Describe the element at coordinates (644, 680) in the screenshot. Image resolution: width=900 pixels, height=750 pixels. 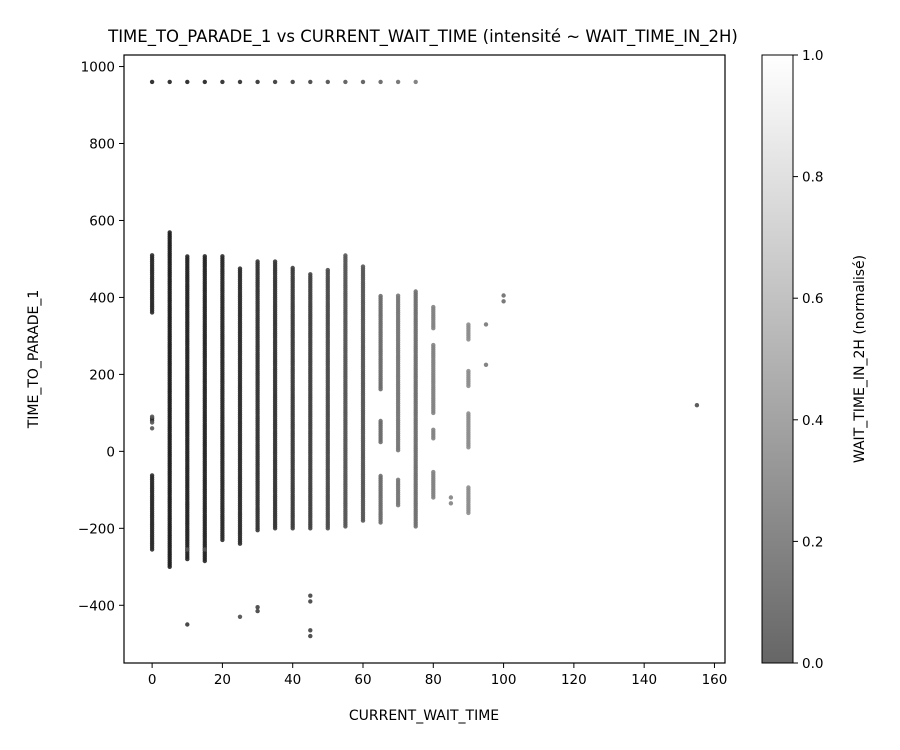
I see `x-tick-label: 140` at that location.